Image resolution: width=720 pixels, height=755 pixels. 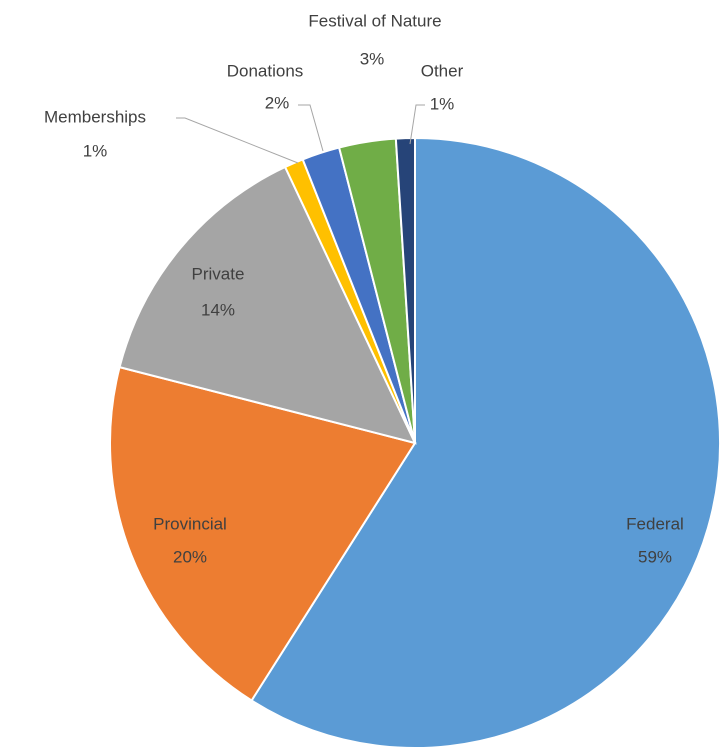 I want to click on slice-value-label: 14%, so click(x=218, y=309).